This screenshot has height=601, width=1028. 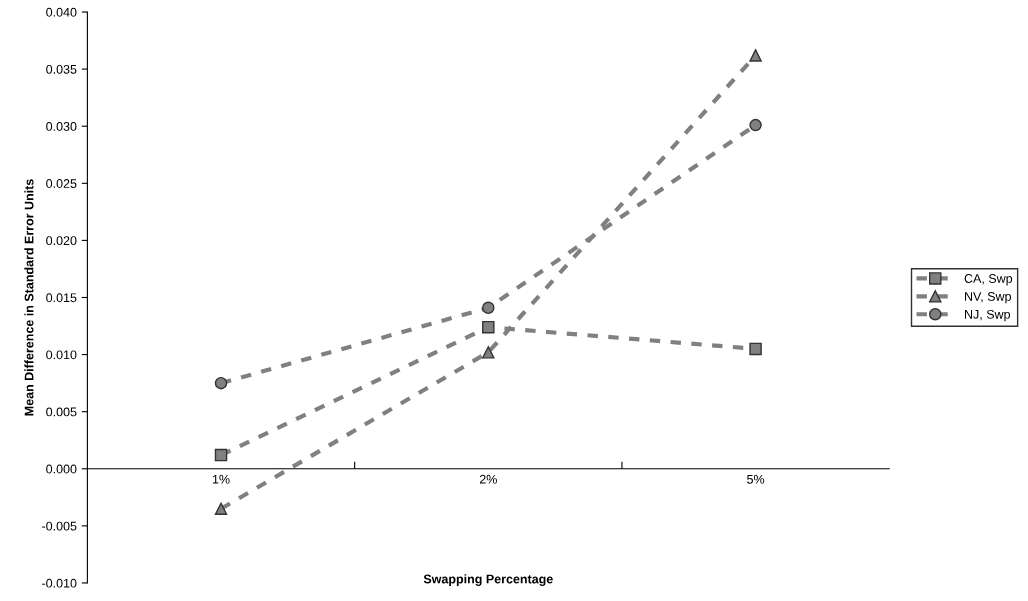 What do you see at coordinates (61, 241) in the screenshot?
I see `y-tick-label: 0.020` at bounding box center [61, 241].